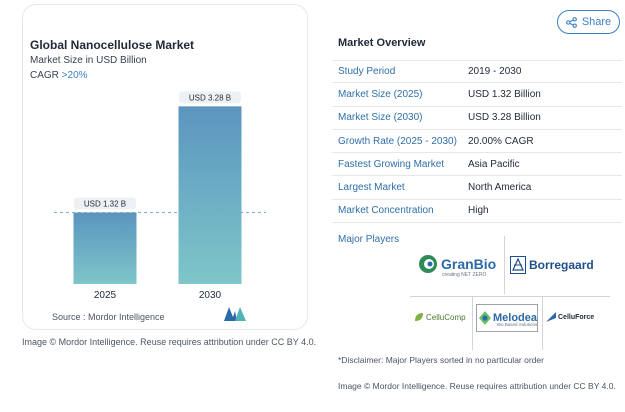 The height and width of the screenshot is (412, 625). I want to click on overview-row-growth-rate: Growth Rate (2025 - 2030) 20.00% CAGR, so click(477, 142).